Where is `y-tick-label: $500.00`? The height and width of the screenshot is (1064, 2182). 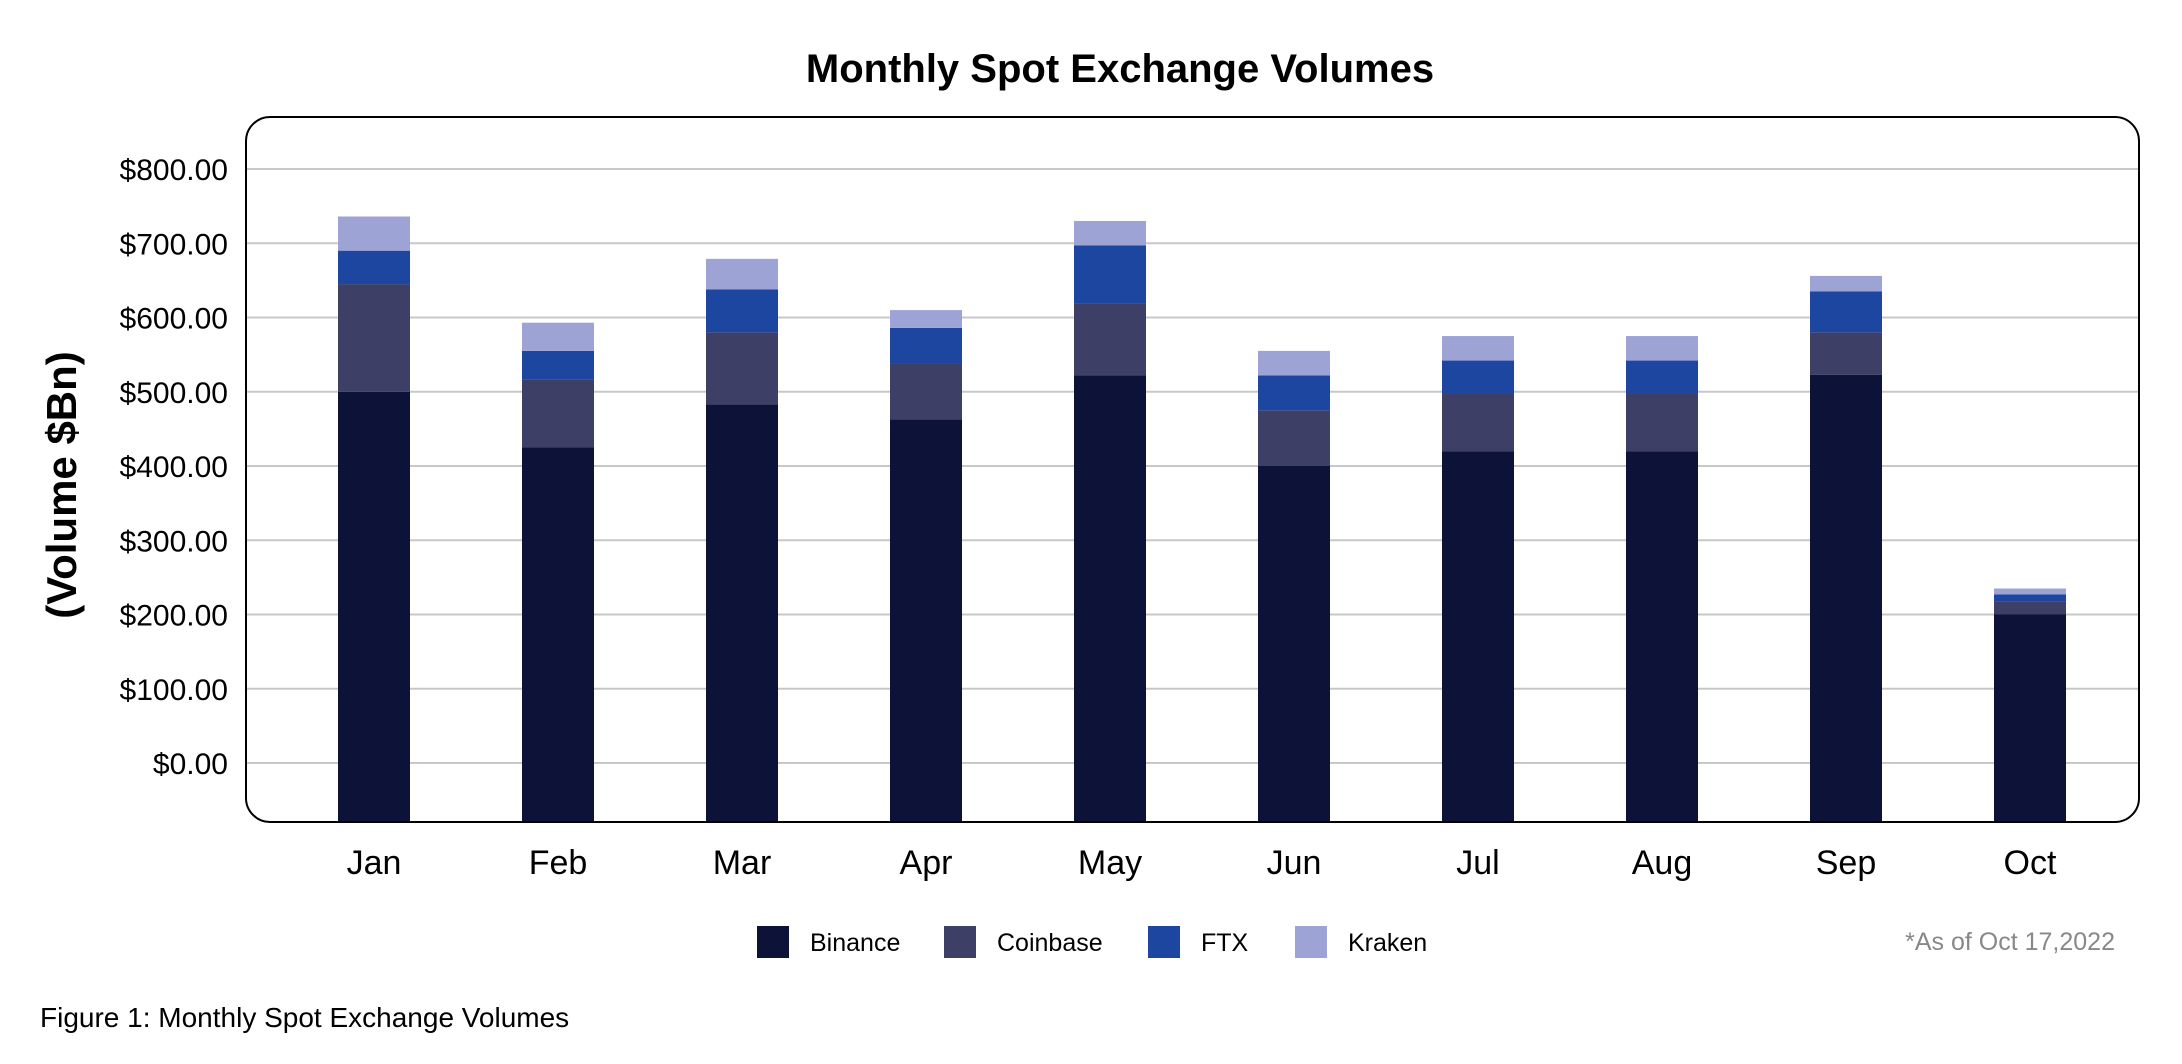 y-tick-label: $500.00 is located at coordinates (174, 393).